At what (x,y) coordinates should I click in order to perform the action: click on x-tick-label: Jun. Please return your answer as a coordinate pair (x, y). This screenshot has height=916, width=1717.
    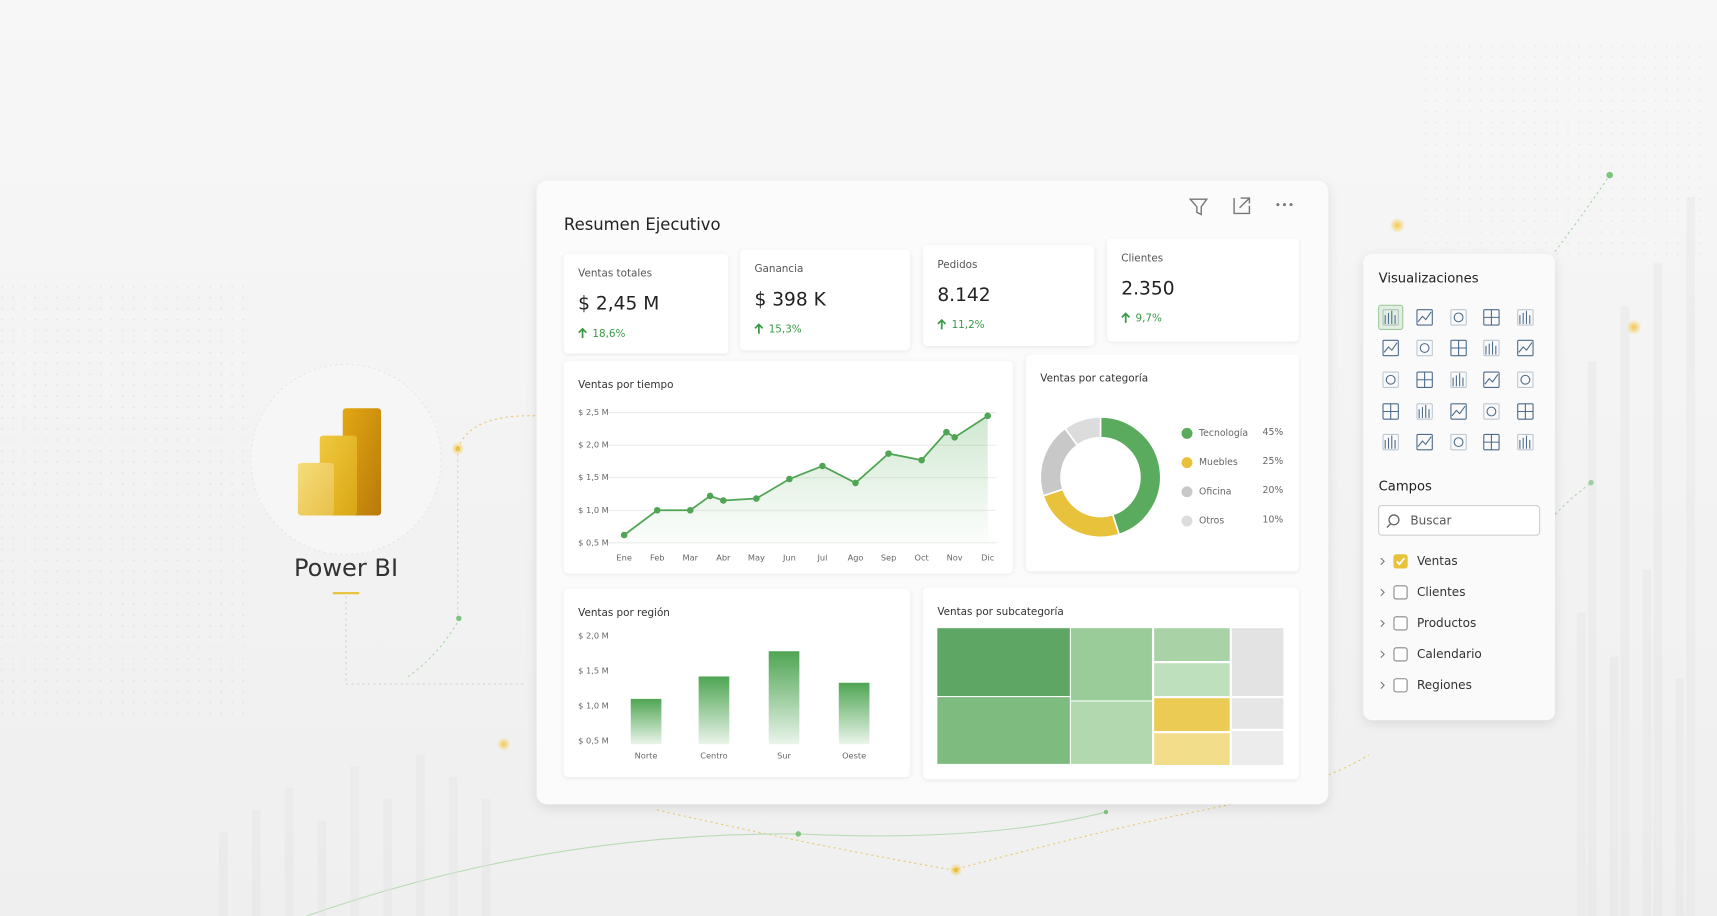
    Looking at the image, I should click on (789, 558).